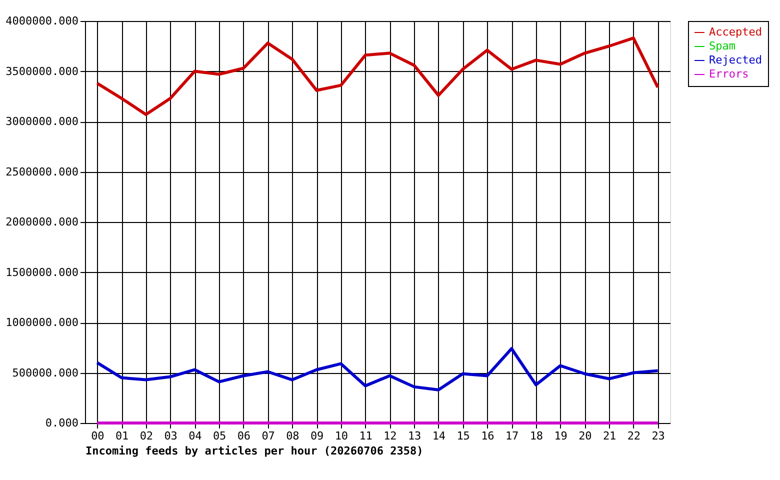 The width and height of the screenshot is (780, 480). Describe the element at coordinates (463, 436) in the screenshot. I see `x-tick-label: 15` at that location.